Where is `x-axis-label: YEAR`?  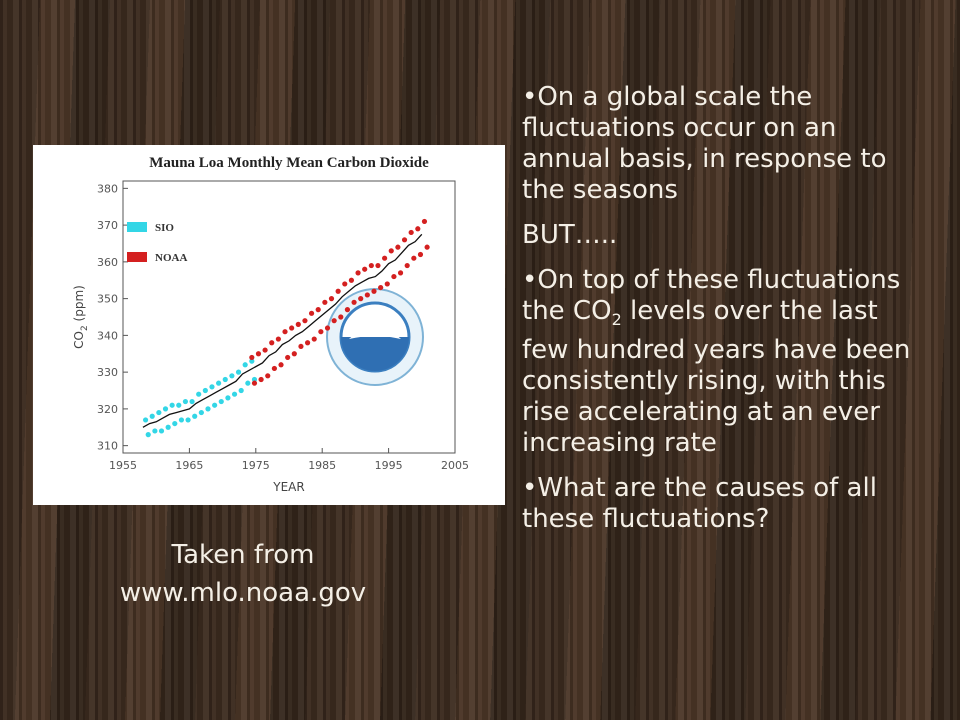 x-axis-label: YEAR is located at coordinates (288, 487).